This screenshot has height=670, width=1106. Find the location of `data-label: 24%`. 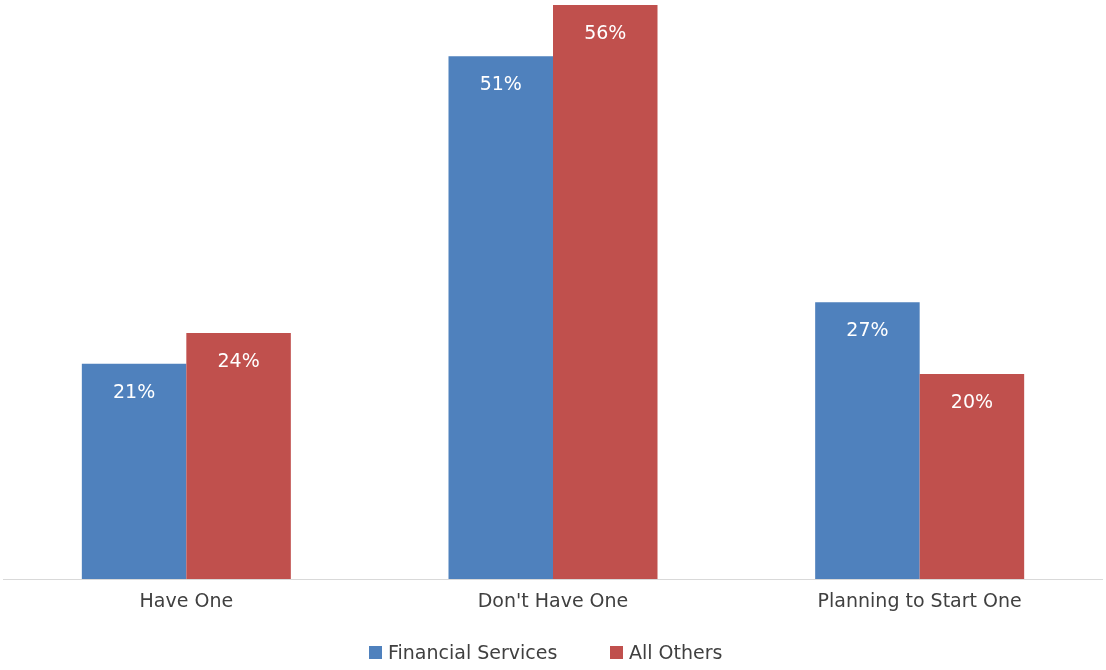

data-label: 24% is located at coordinates (238, 360).